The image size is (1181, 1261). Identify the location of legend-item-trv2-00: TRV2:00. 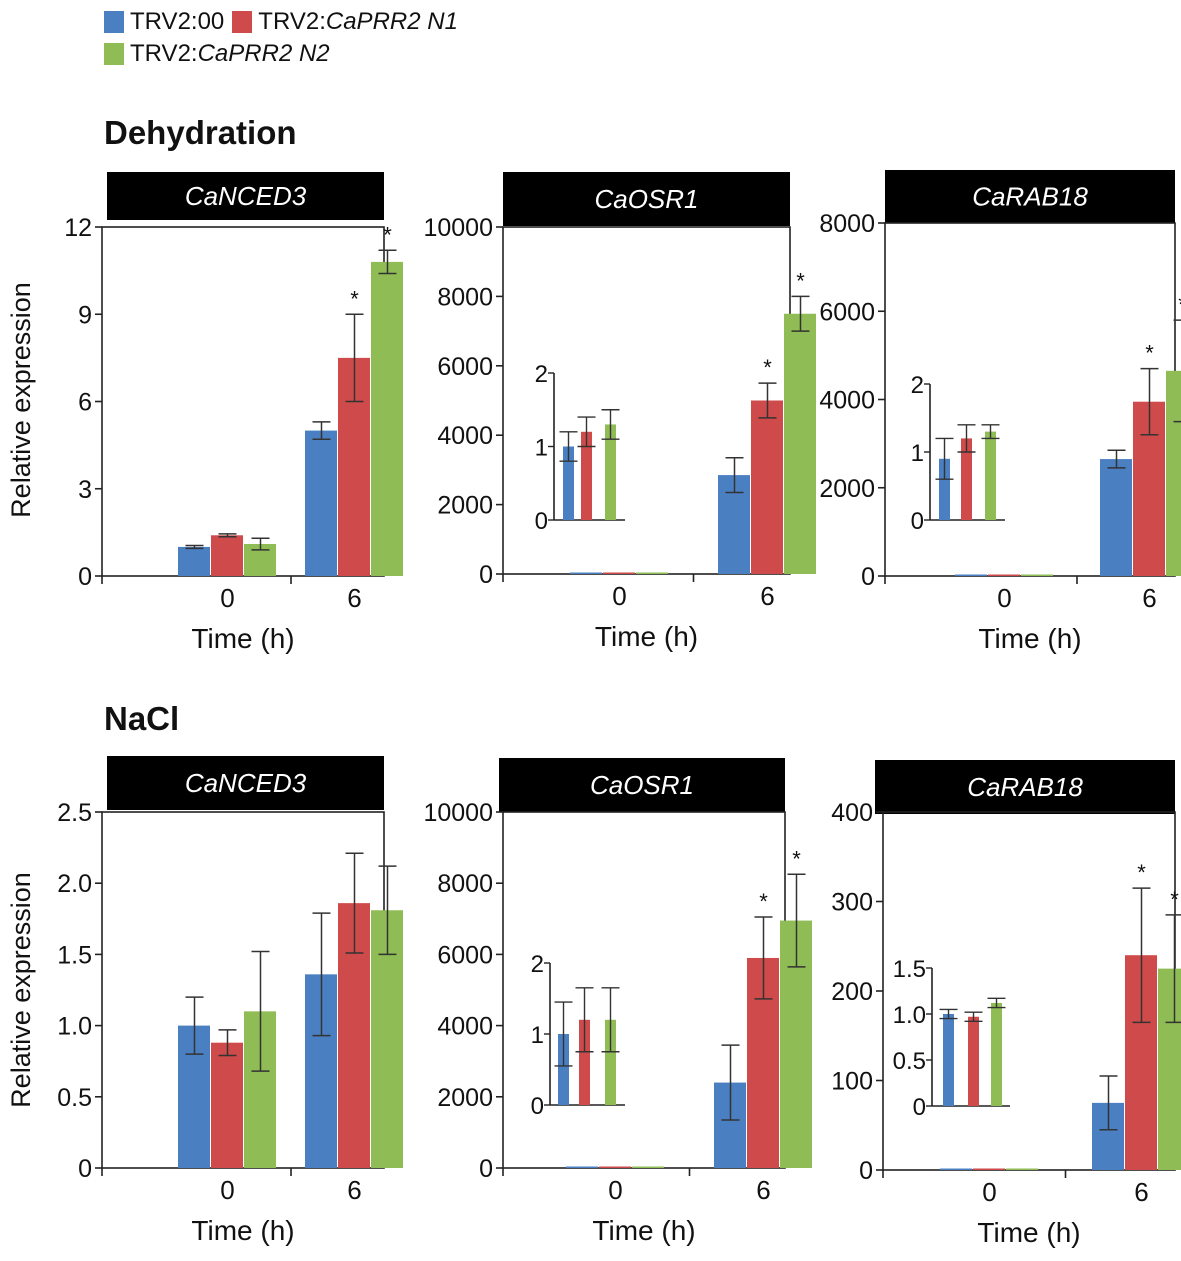
(164, 22).